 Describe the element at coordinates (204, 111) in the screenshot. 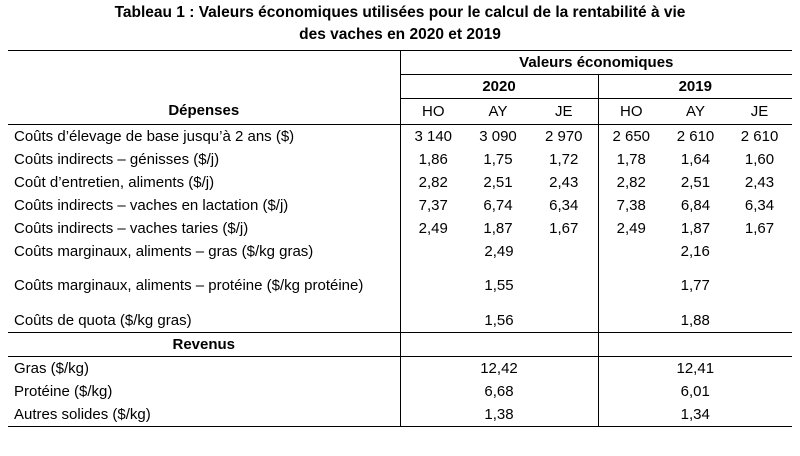

I see `depenses-header: Dépenses` at that location.